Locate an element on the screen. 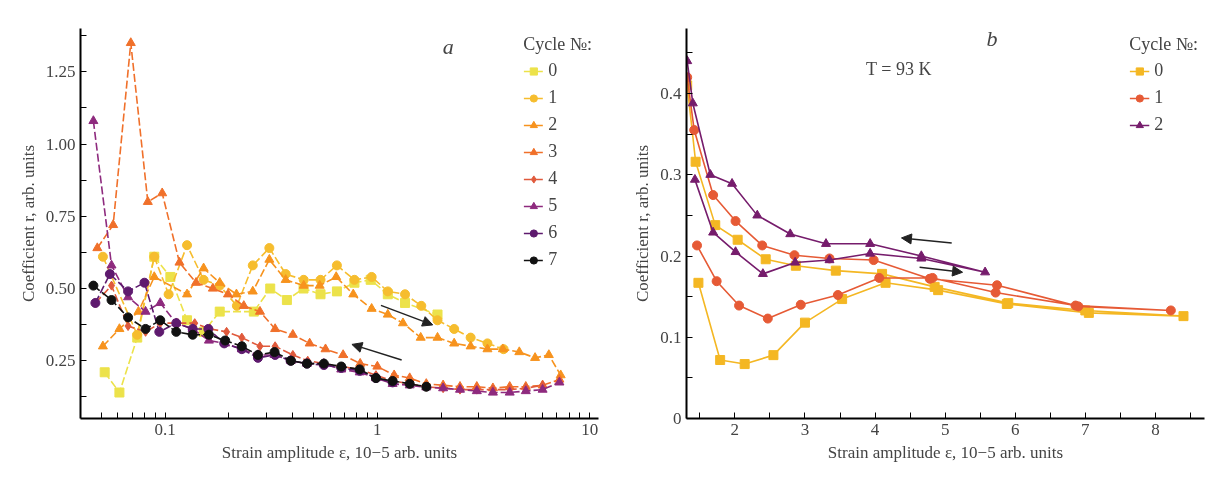 This screenshot has width=1212, height=484. annotation: a is located at coordinates (448, 46).